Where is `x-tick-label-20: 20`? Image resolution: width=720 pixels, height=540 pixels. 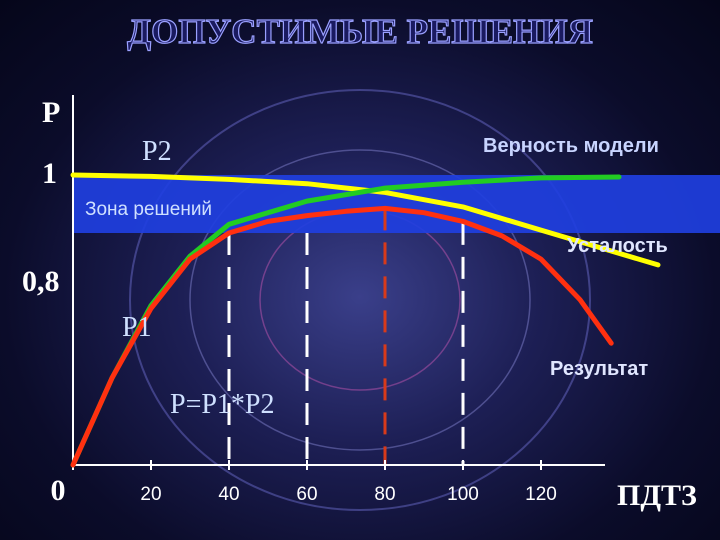 x-tick-label-20: 20 is located at coordinates (150, 494).